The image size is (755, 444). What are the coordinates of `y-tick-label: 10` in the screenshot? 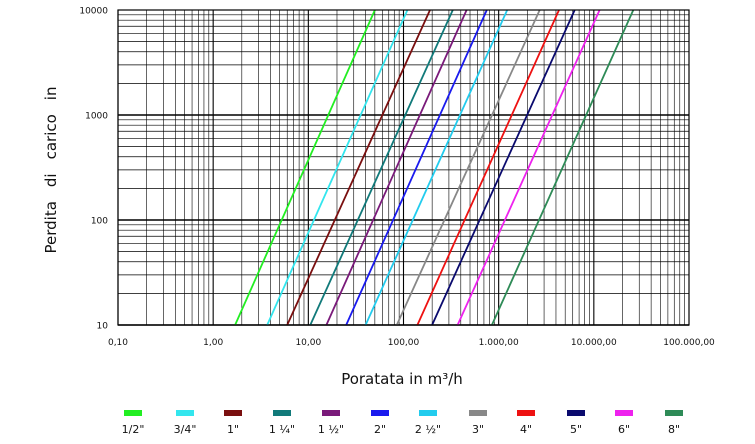 It's located at (103, 327).